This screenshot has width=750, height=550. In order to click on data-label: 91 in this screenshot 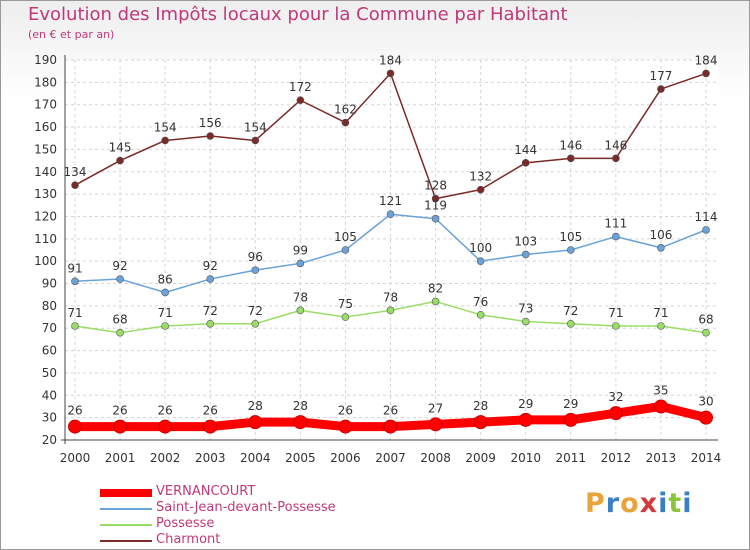, I will do `click(74, 268)`.